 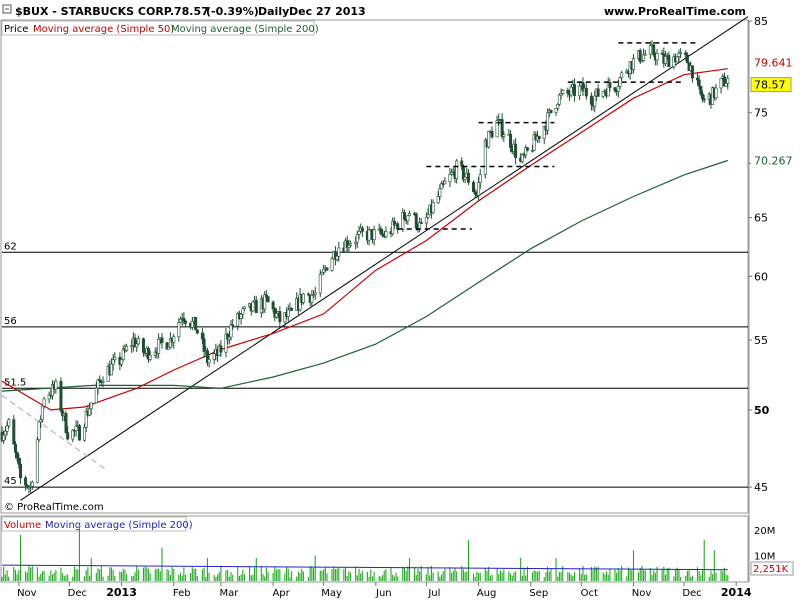 What do you see at coordinates (374, 549) in the screenshot?
I see `volume-panel-frame` at bounding box center [374, 549].